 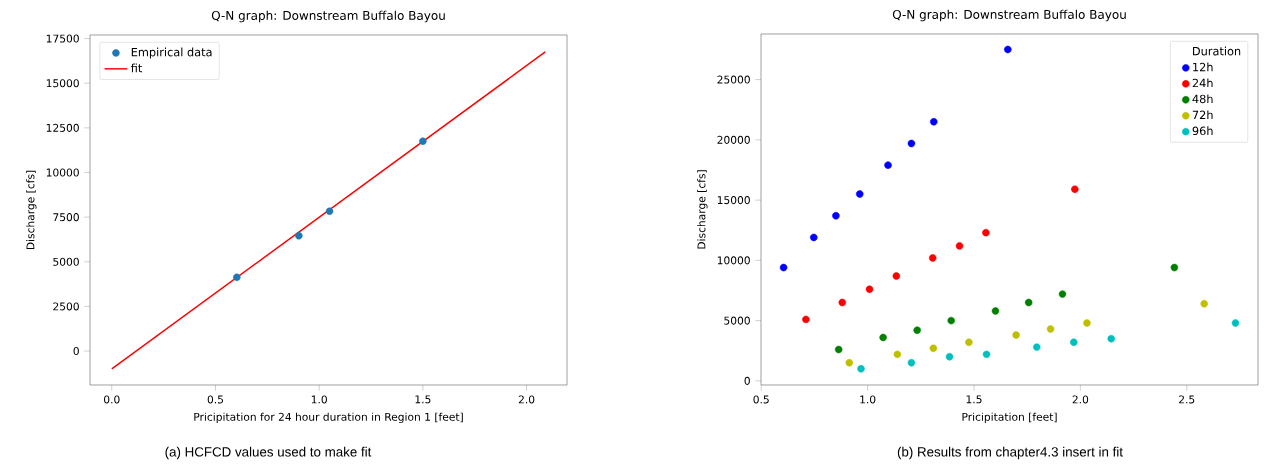 What do you see at coordinates (1187, 399) in the screenshot?
I see `x-tick-label: 2.5` at bounding box center [1187, 399].